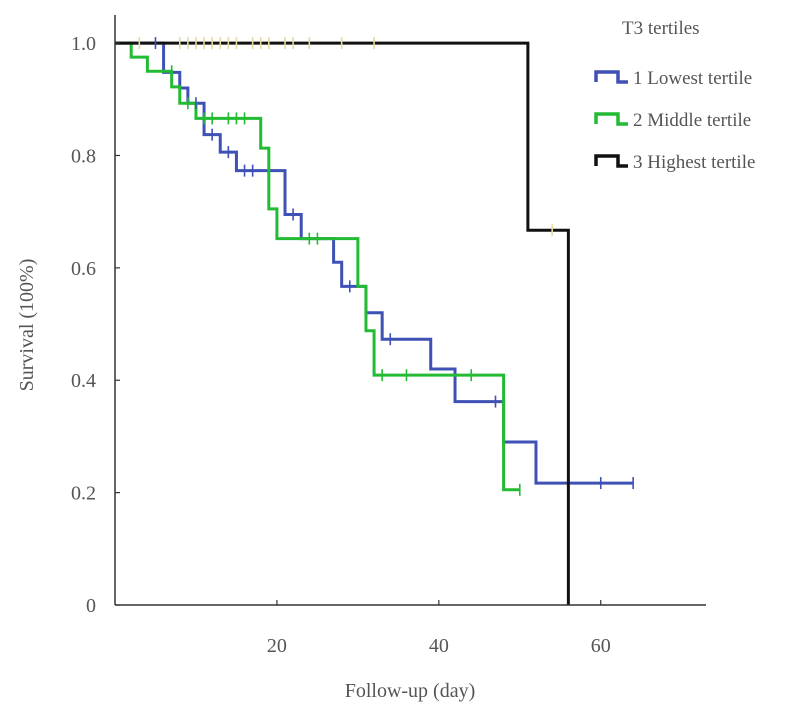 The height and width of the screenshot is (719, 798). I want to click on x-tick-label: 60, so click(601, 646).